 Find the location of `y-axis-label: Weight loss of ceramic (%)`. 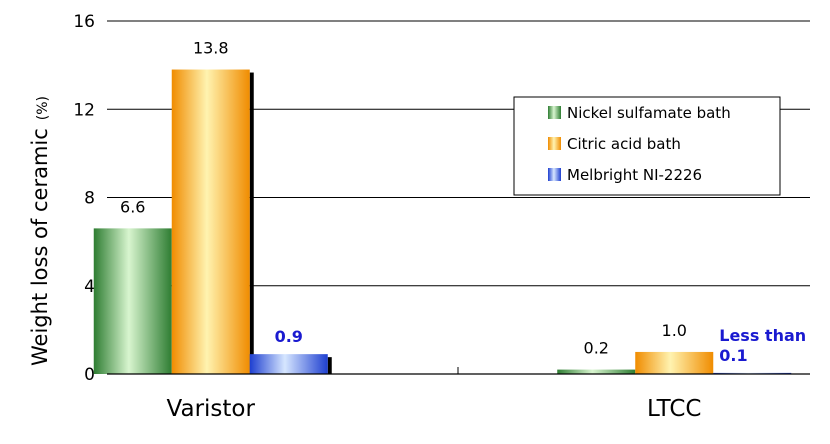

y-axis-label: Weight loss of ceramic (%) is located at coordinates (40, 231).